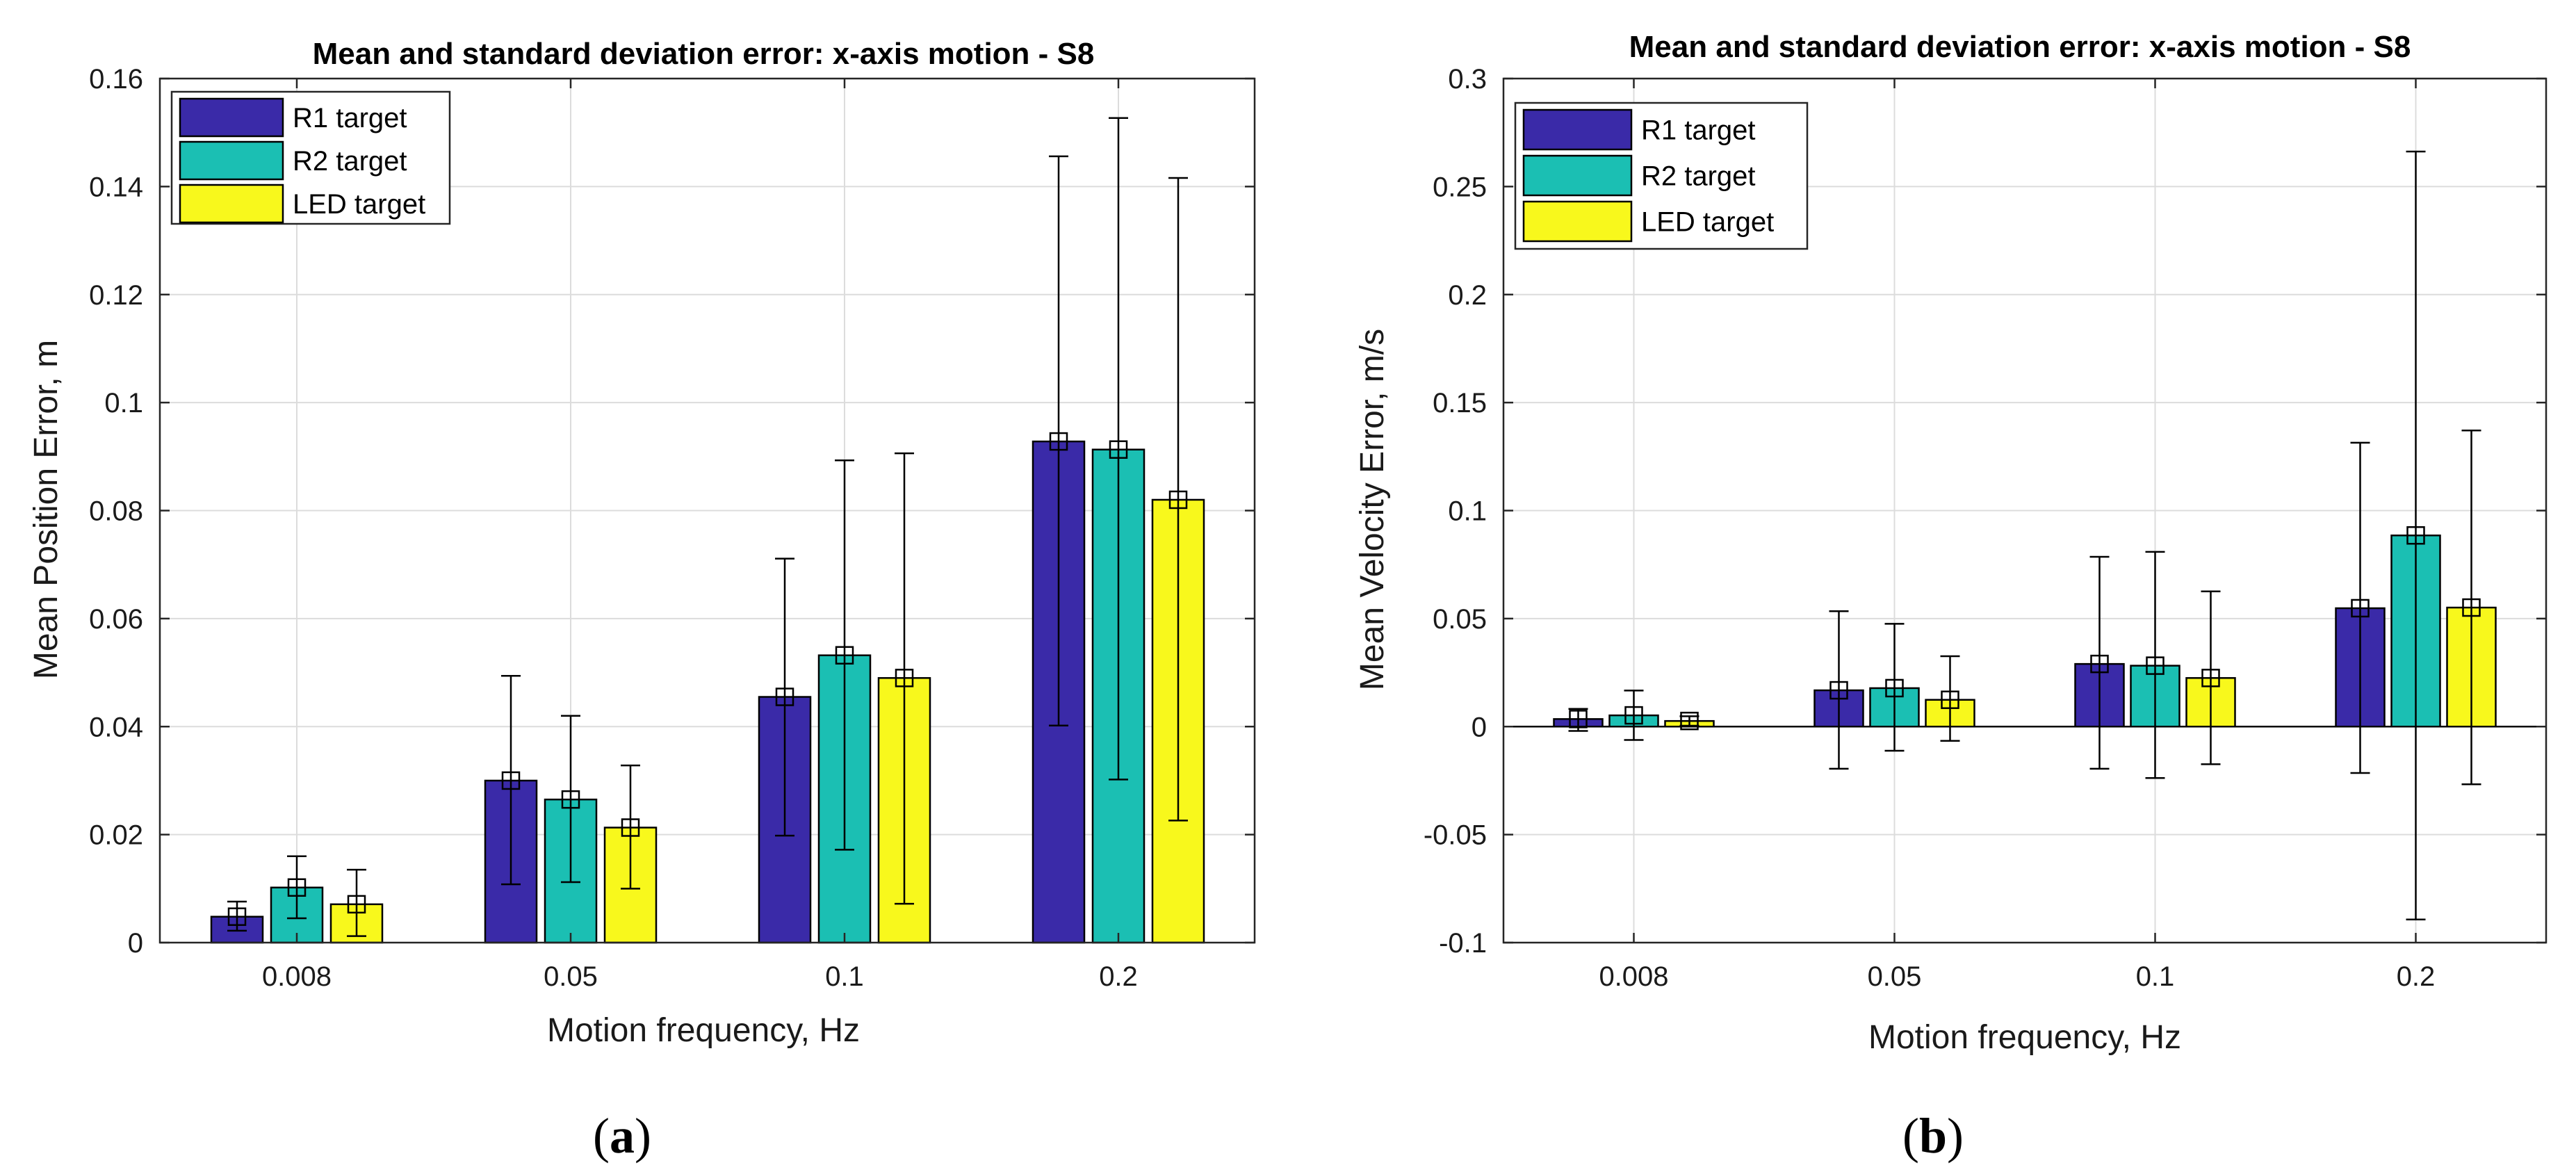 The image size is (2576, 1172). I want to click on chart-a-errorbar-s2-c3, so click(1178, 499).